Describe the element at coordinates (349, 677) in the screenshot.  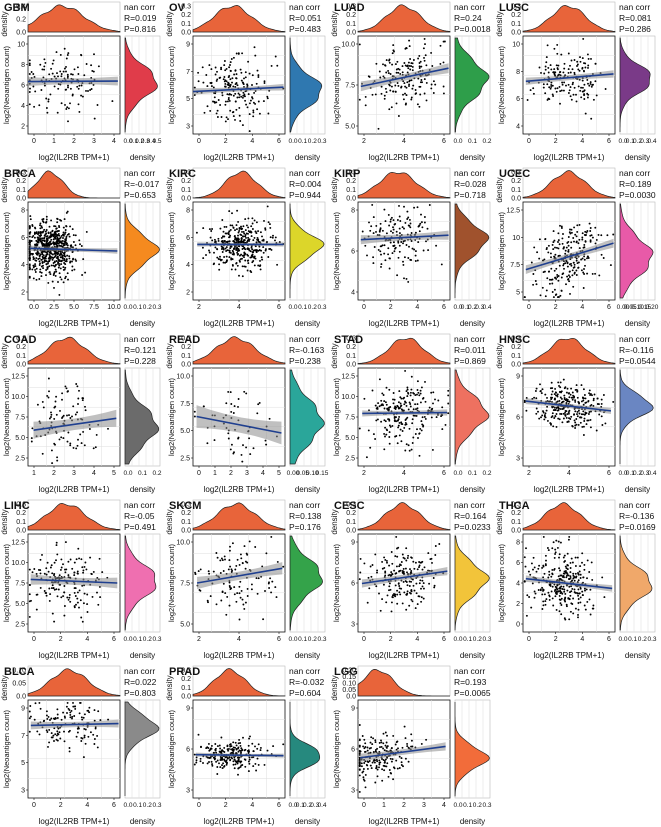
I see `top-density-tick-label: 0.15` at that location.